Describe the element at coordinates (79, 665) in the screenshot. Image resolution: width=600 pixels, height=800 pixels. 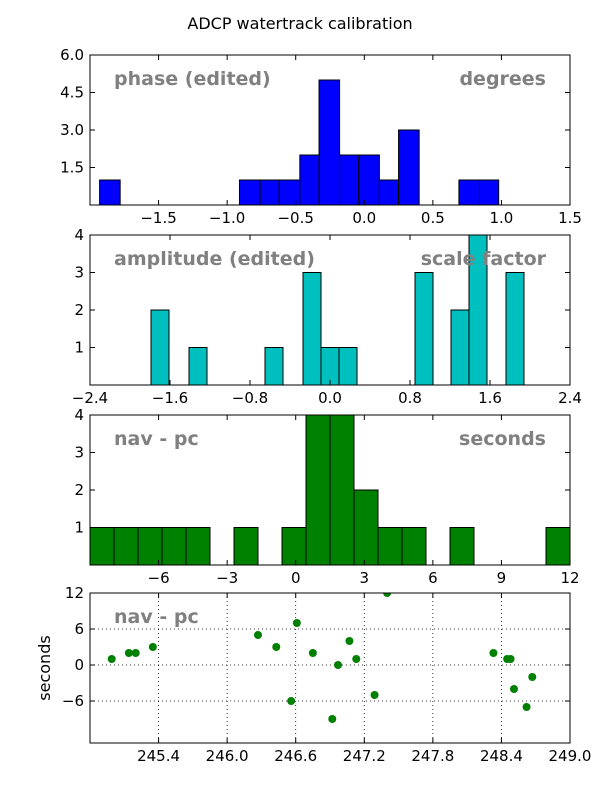
I see `y-tick-label: 0` at that location.